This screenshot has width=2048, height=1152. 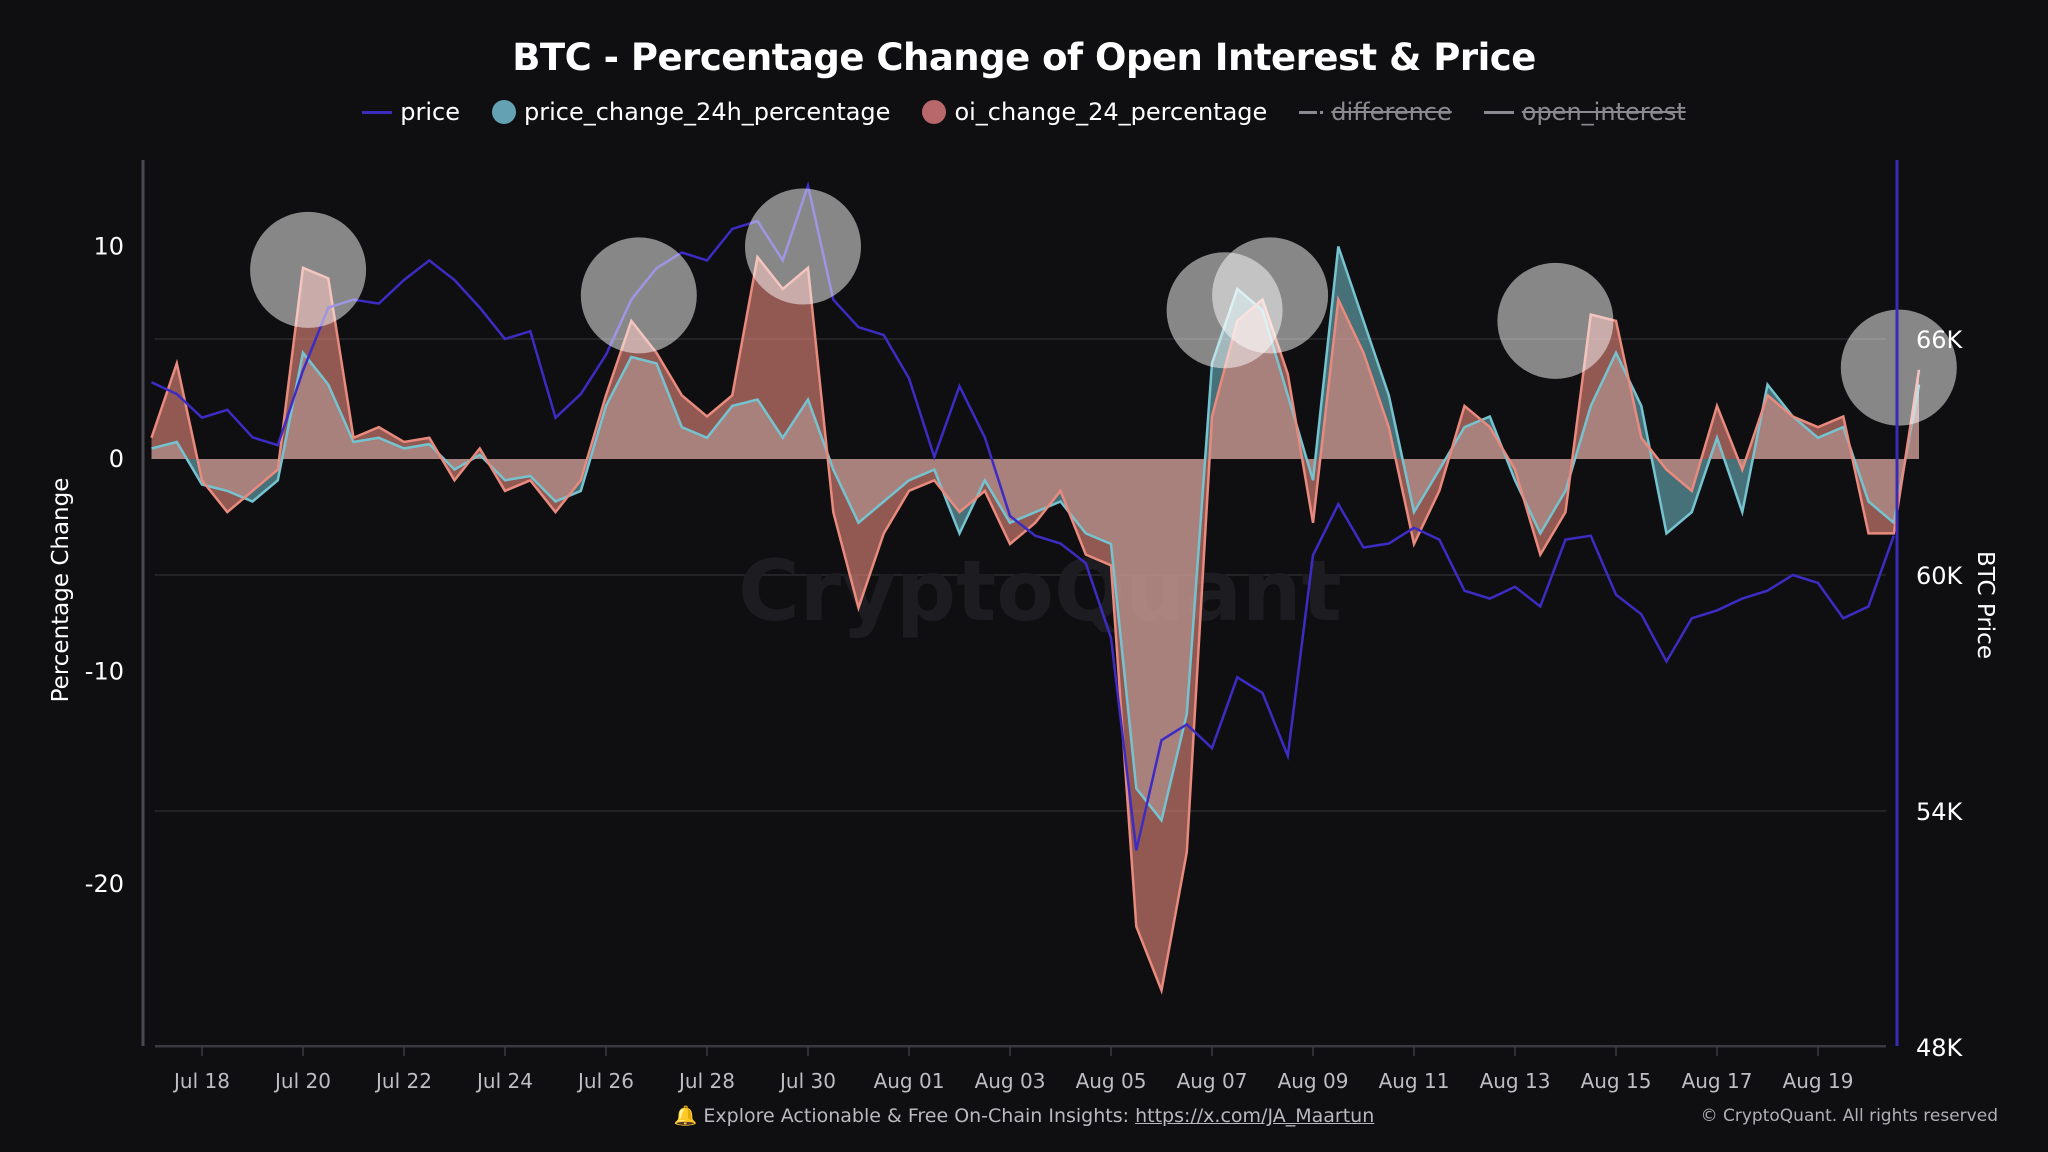 I want to click on right-axis-title: BTC Price, so click(x=1985, y=605).